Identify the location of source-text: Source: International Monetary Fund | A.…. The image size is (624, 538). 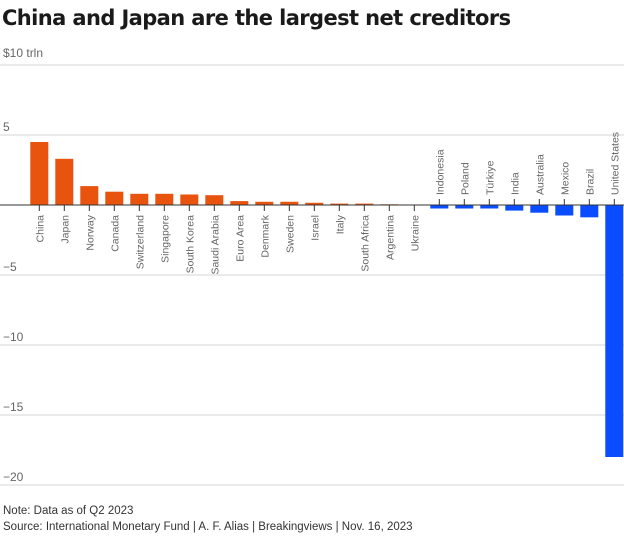
(208, 527).